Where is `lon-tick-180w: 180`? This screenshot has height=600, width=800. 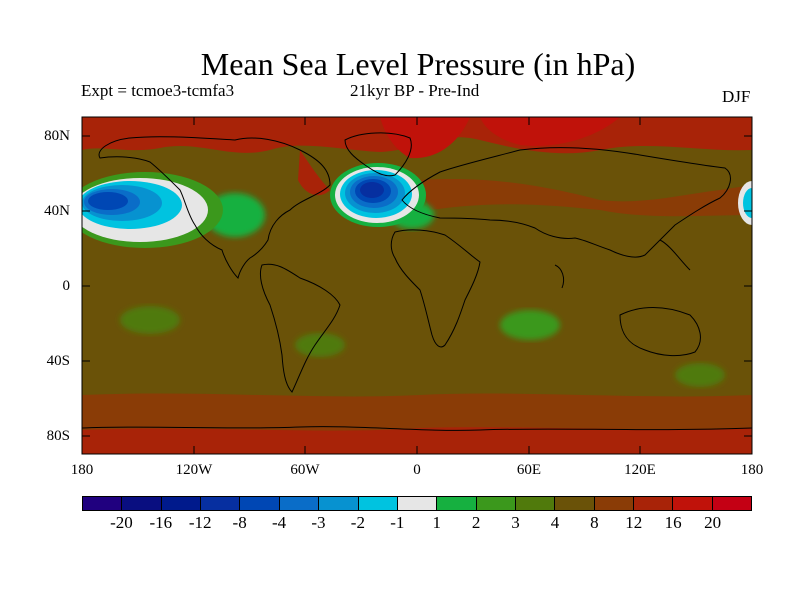 lon-tick-180w: 180 is located at coordinates (82, 470).